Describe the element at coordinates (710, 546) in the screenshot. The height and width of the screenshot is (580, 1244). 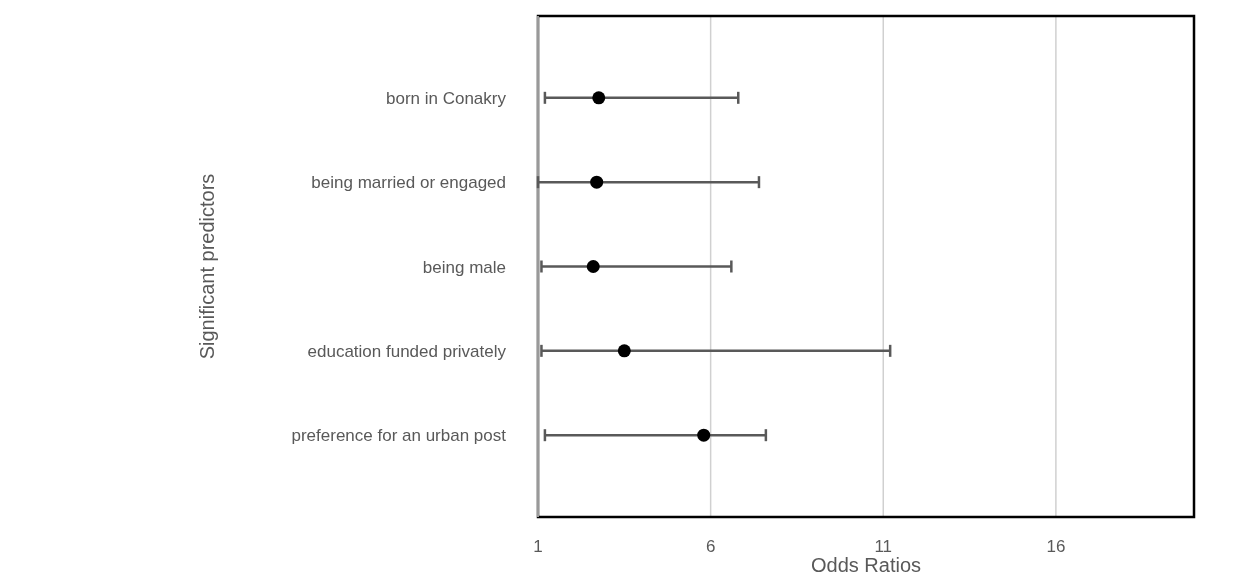
I see `x-tick-label: 6` at that location.